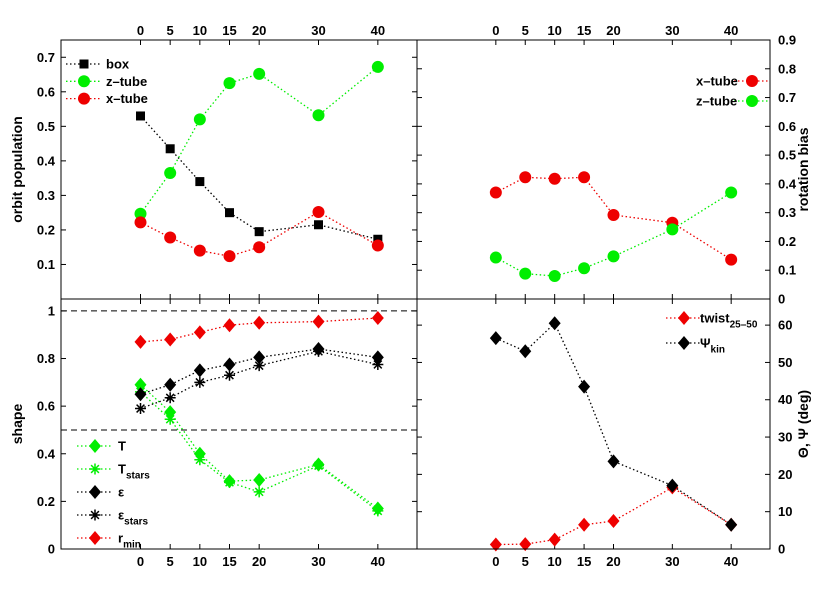  Describe the element at coordinates (378, 561) in the screenshot. I see `x-tick-label: 40` at that location.